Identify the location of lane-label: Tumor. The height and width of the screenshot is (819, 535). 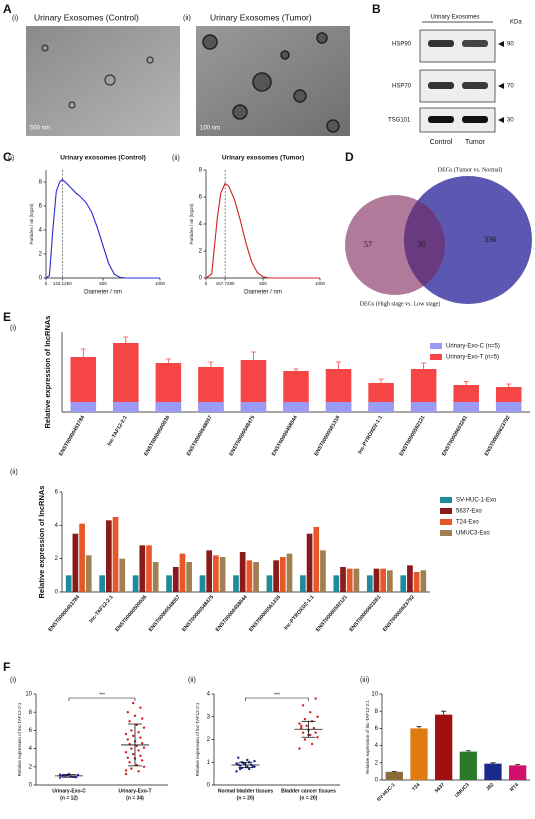
(475, 142).